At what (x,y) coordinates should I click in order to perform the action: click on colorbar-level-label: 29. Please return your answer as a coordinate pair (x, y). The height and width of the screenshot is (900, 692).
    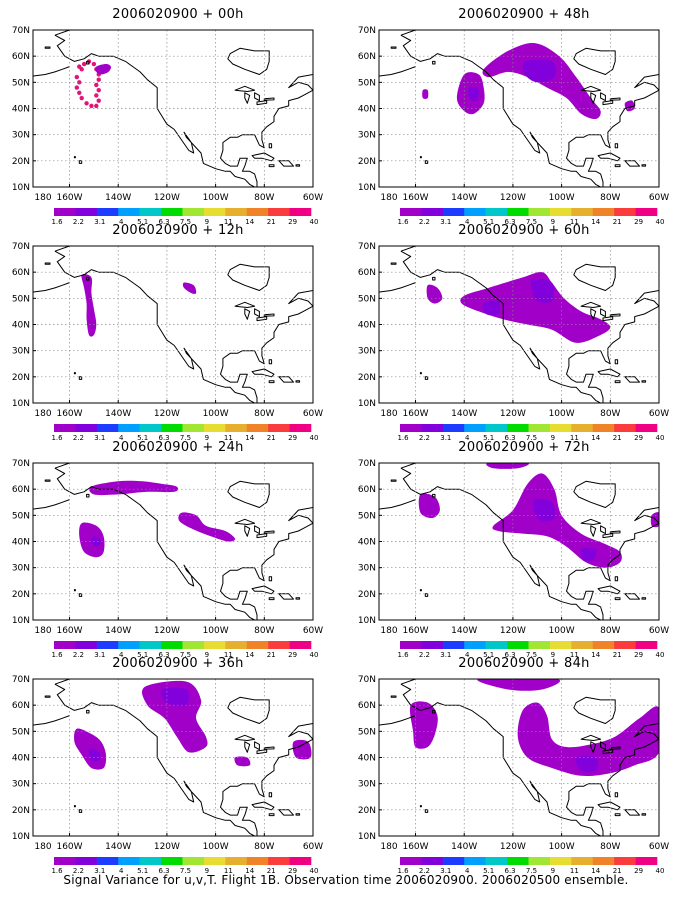
    Looking at the image, I should click on (638, 438).